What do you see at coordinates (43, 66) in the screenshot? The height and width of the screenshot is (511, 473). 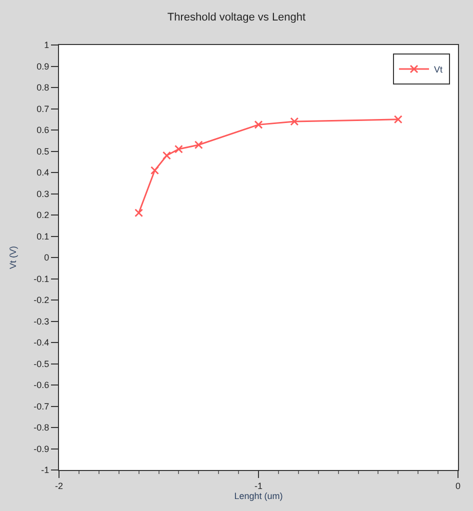 I see `y-tick-label: 0.9` at bounding box center [43, 66].